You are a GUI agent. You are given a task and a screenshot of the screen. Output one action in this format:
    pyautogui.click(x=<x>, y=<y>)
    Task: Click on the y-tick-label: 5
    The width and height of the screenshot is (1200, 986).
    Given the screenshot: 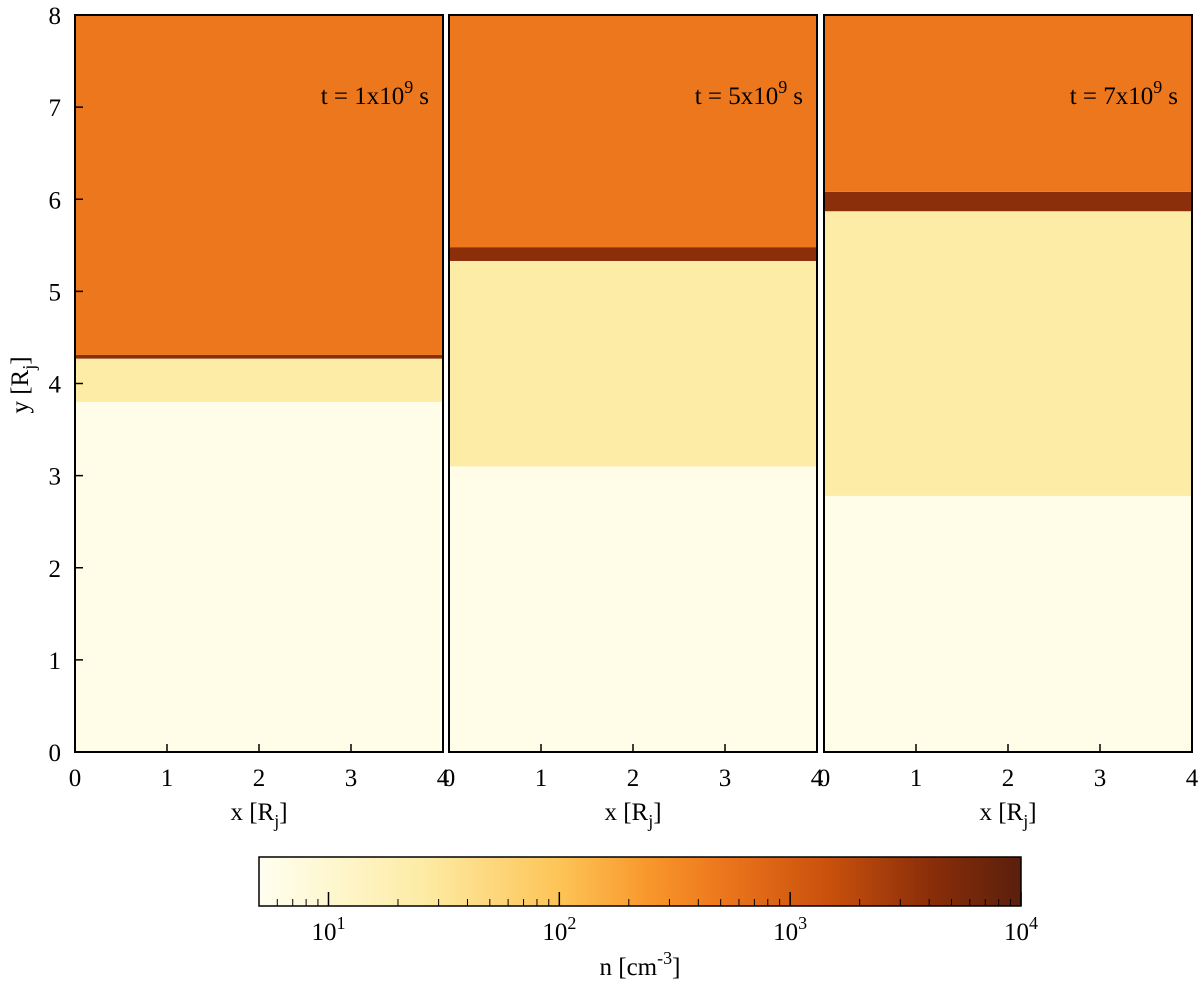 What is the action you would take?
    pyautogui.click(x=55, y=292)
    